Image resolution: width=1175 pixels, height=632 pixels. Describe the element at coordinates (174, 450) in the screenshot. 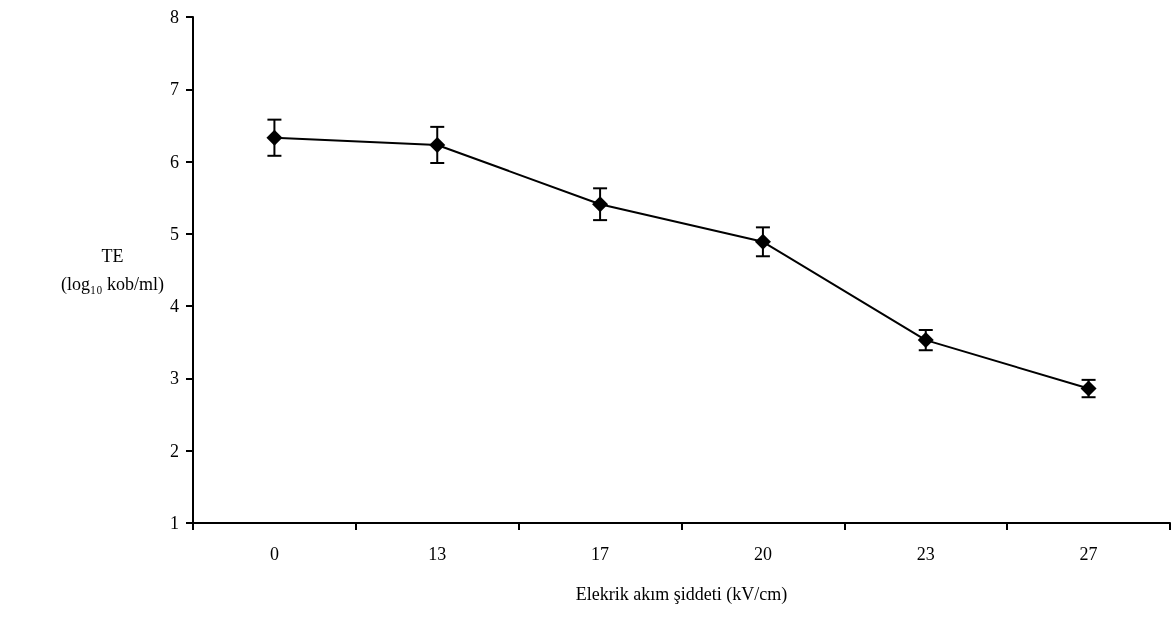

I see `y-tick-label: 2` at that location.